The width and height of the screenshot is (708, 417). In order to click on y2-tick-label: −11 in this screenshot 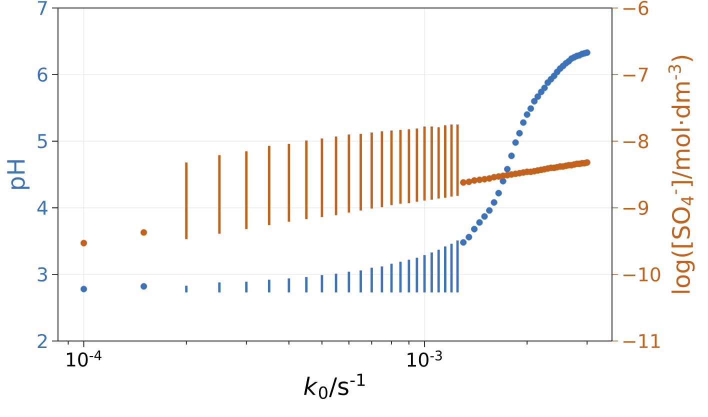, I will do `click(642, 341)`.